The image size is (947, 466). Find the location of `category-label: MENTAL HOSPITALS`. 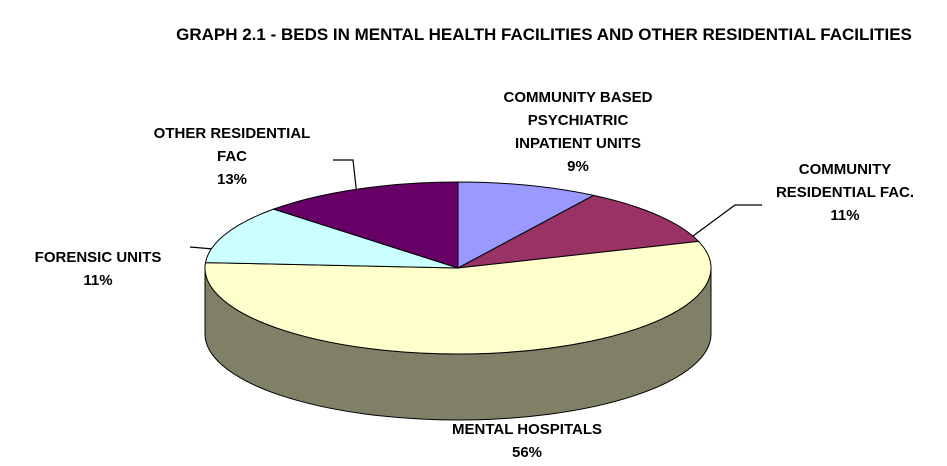

category-label: MENTAL HOSPITALS is located at coordinates (527, 429).